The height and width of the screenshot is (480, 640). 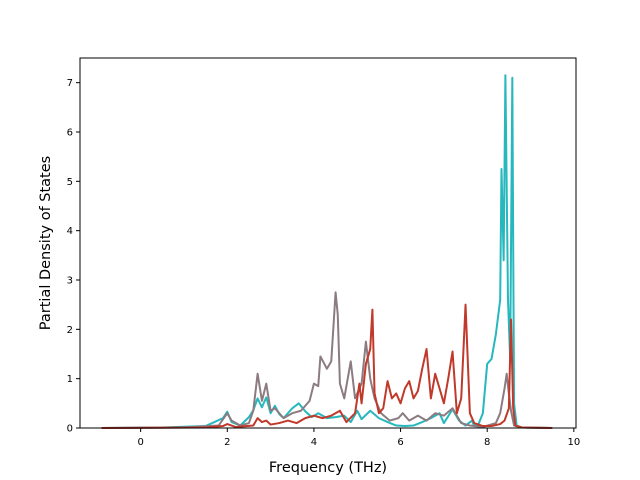 What do you see at coordinates (314, 442) in the screenshot?
I see `x-tick-label: 4` at bounding box center [314, 442].